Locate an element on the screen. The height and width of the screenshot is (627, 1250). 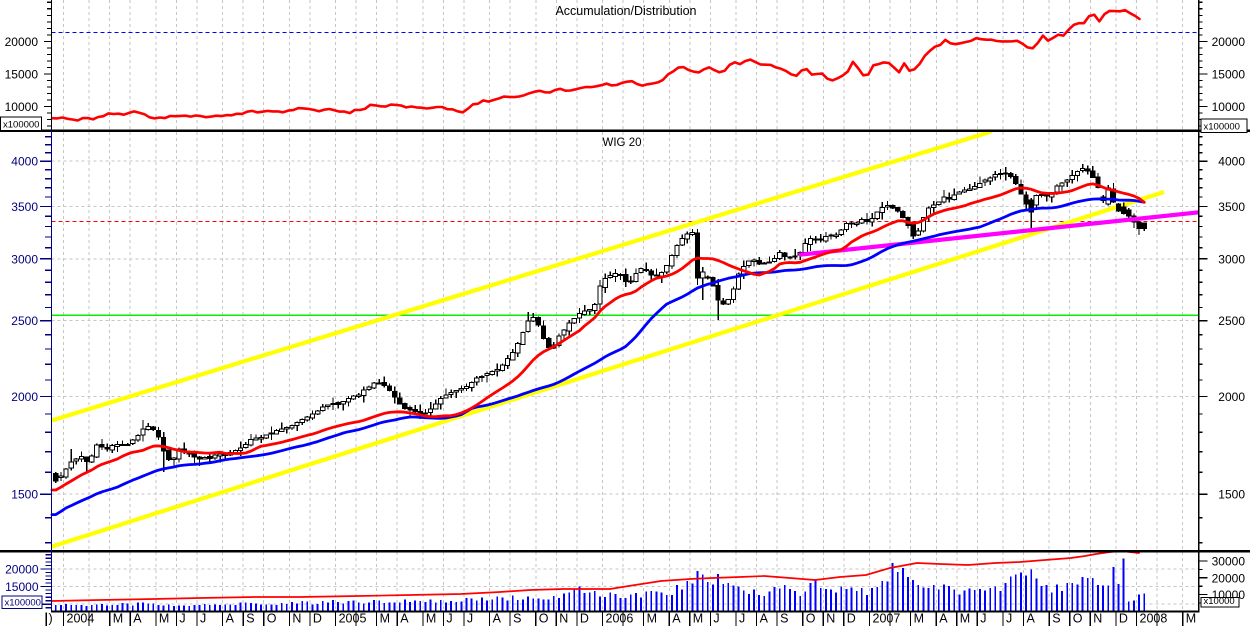
svg-text: 2008 is located at coordinates (1154, 619).